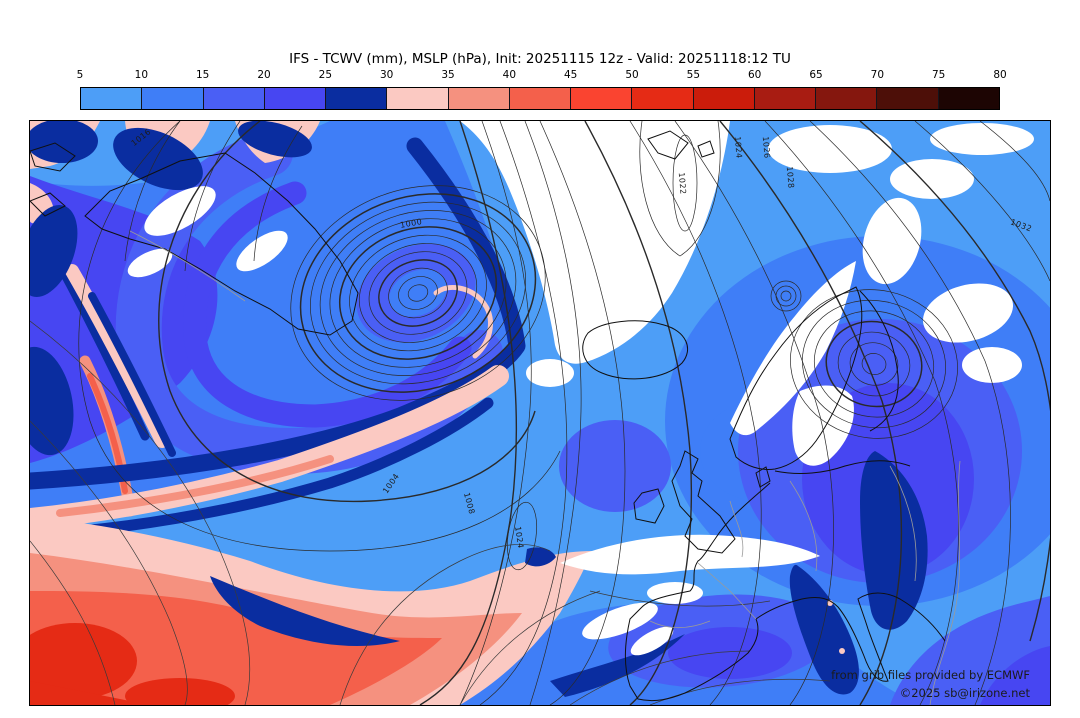  Describe the element at coordinates (877, 75) in the screenshot. I see `colorbar-tick: 70` at that location.